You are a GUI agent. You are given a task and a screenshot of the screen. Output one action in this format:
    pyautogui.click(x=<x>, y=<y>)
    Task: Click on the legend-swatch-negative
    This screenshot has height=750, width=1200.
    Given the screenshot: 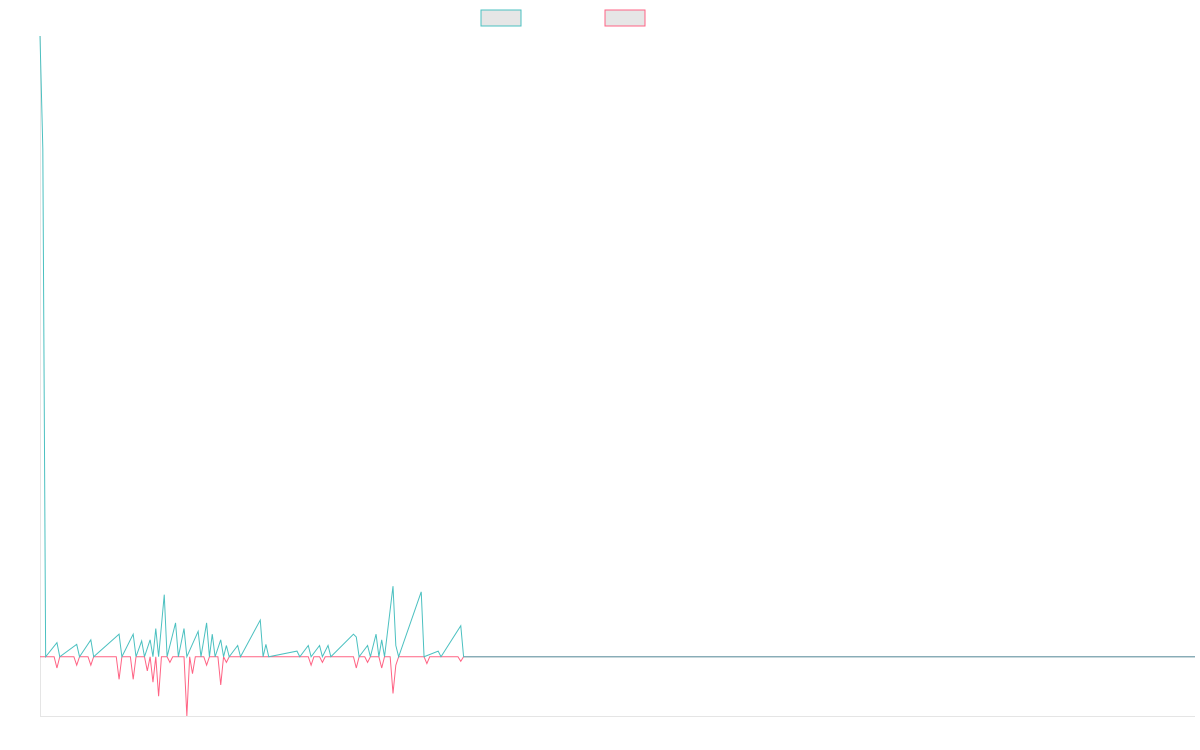 What is the action you would take?
    pyautogui.click(x=625, y=18)
    